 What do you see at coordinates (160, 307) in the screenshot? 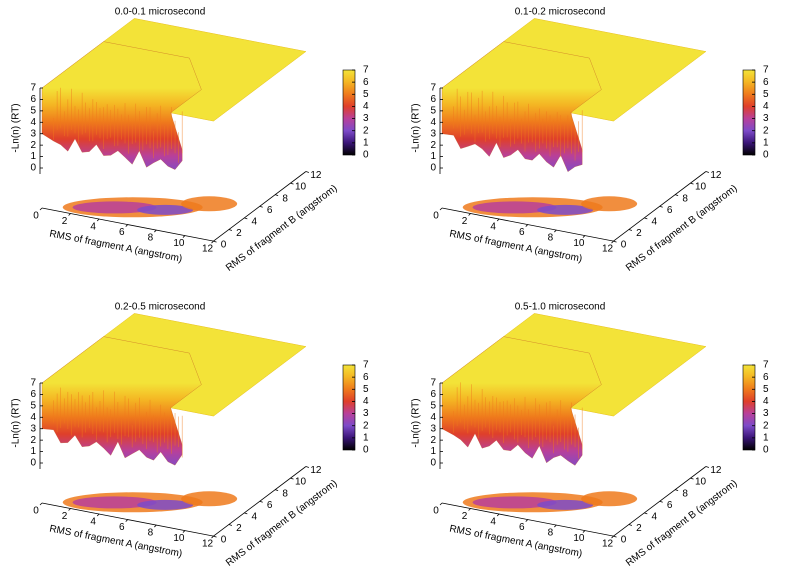
I see `chart-title: 0.2-0.5 microsecond` at bounding box center [160, 307].